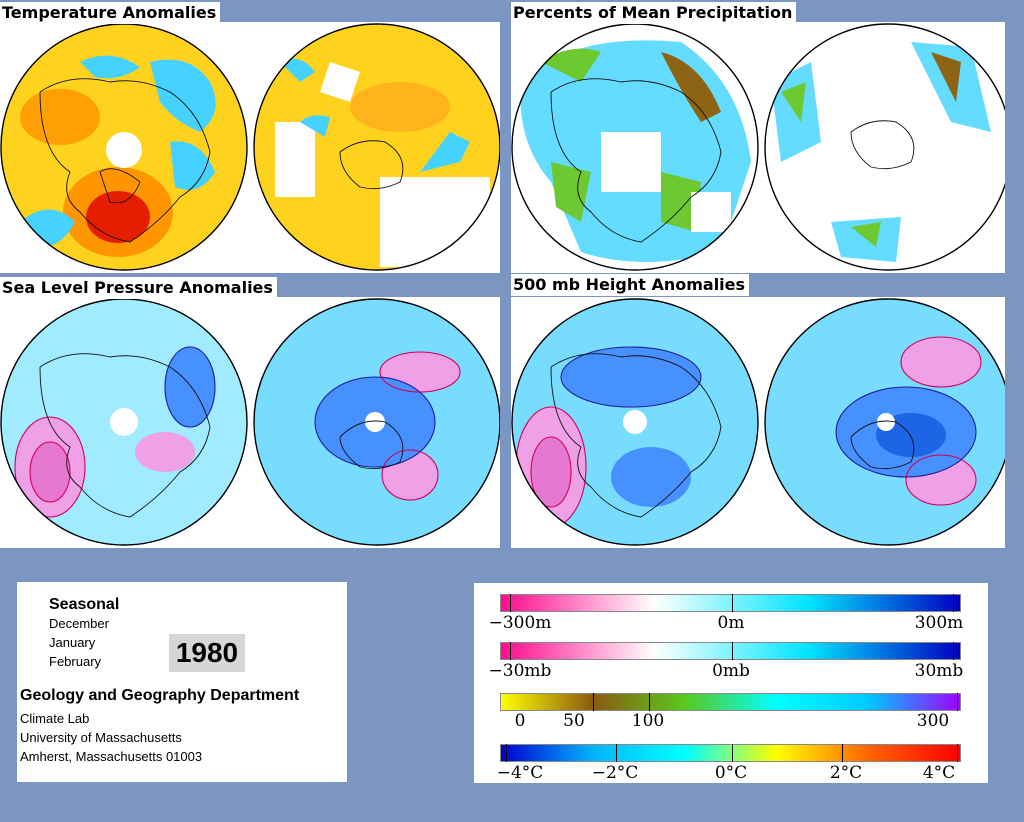  What do you see at coordinates (207, 653) in the screenshot?
I see `year-badge: 1980` at bounding box center [207, 653].